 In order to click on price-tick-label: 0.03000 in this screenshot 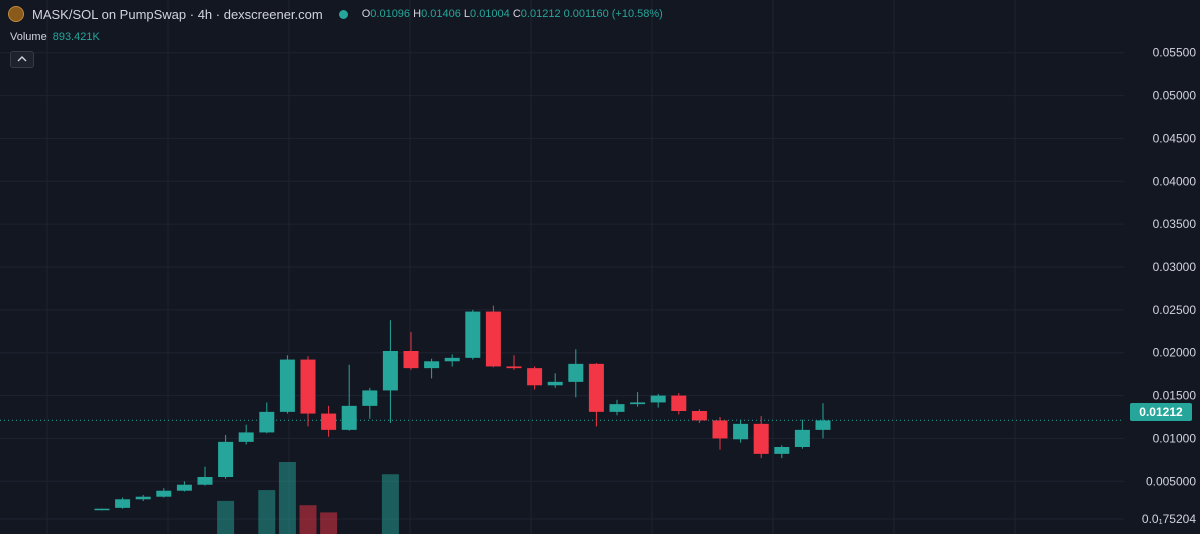, I will do `click(1175, 267)`.